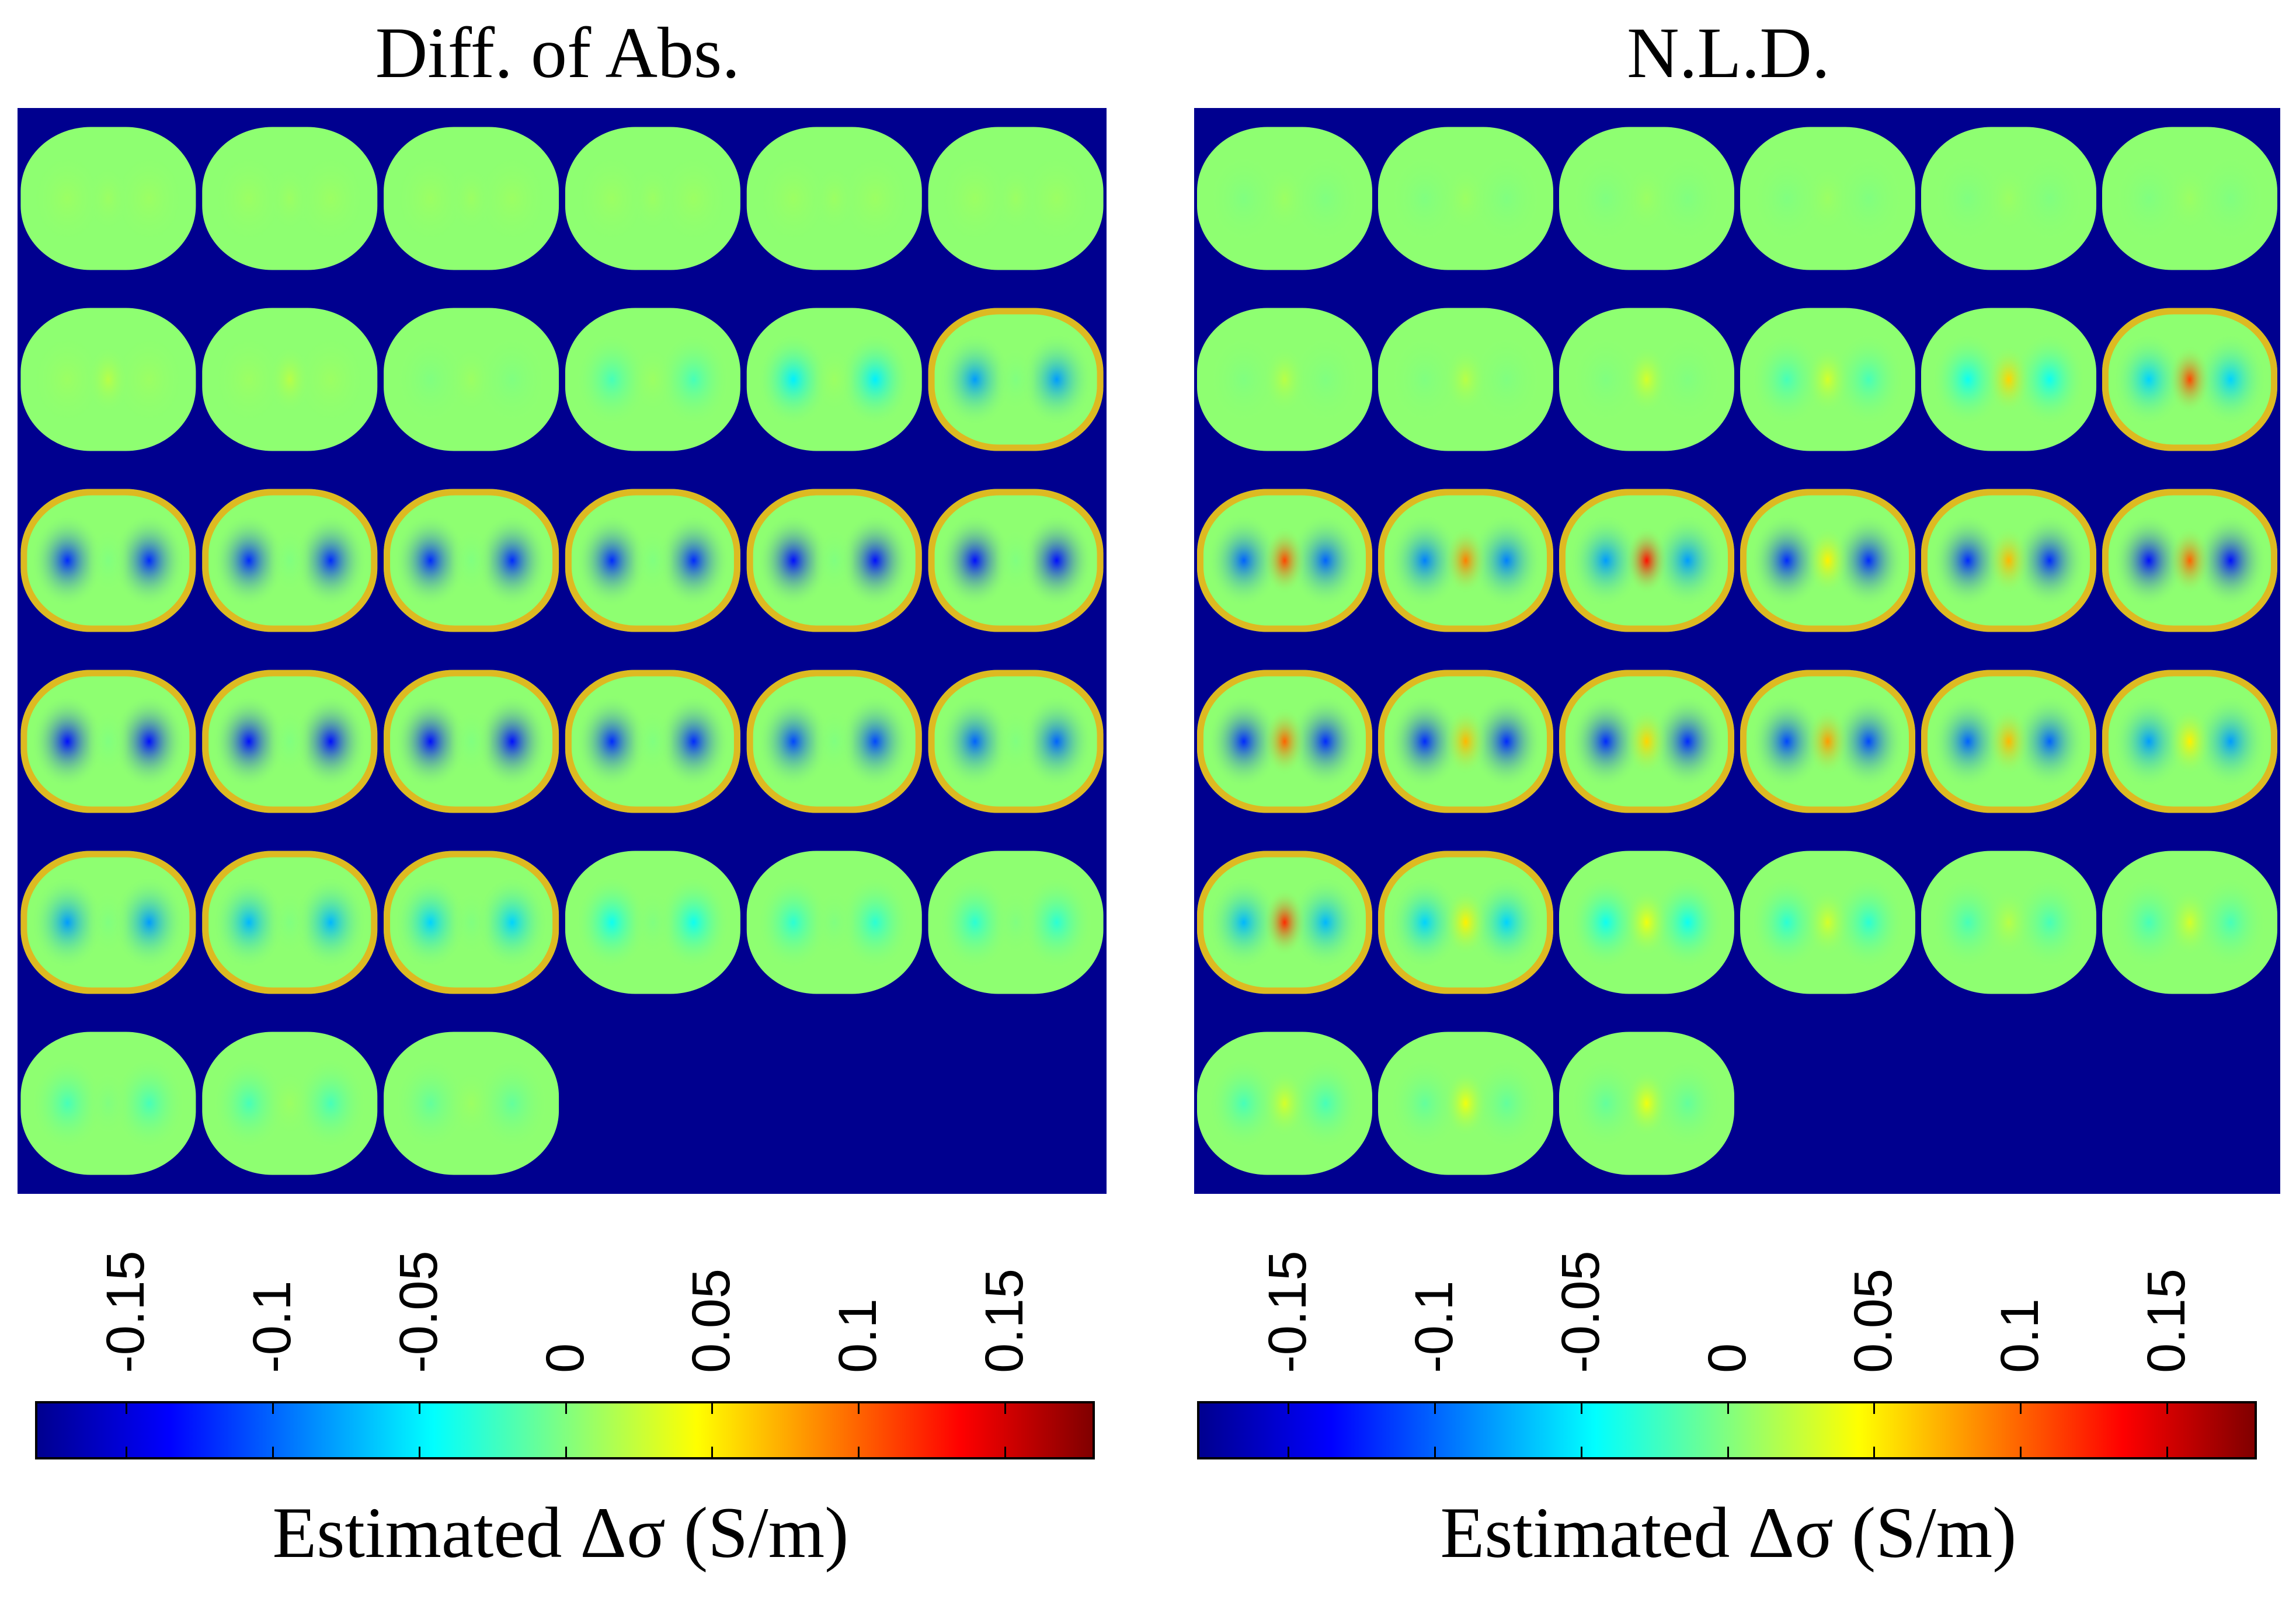 Image resolution: width=2296 pixels, height=1599 pixels. What do you see at coordinates (1727, 1430) in the screenshot?
I see `right-colorbar` at bounding box center [1727, 1430].